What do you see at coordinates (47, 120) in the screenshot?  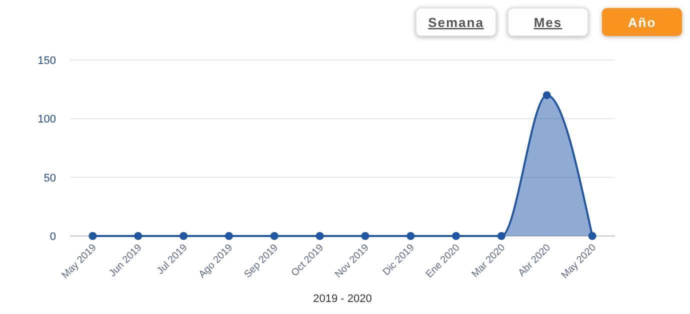 I see `y-tick-label: 100` at bounding box center [47, 120].